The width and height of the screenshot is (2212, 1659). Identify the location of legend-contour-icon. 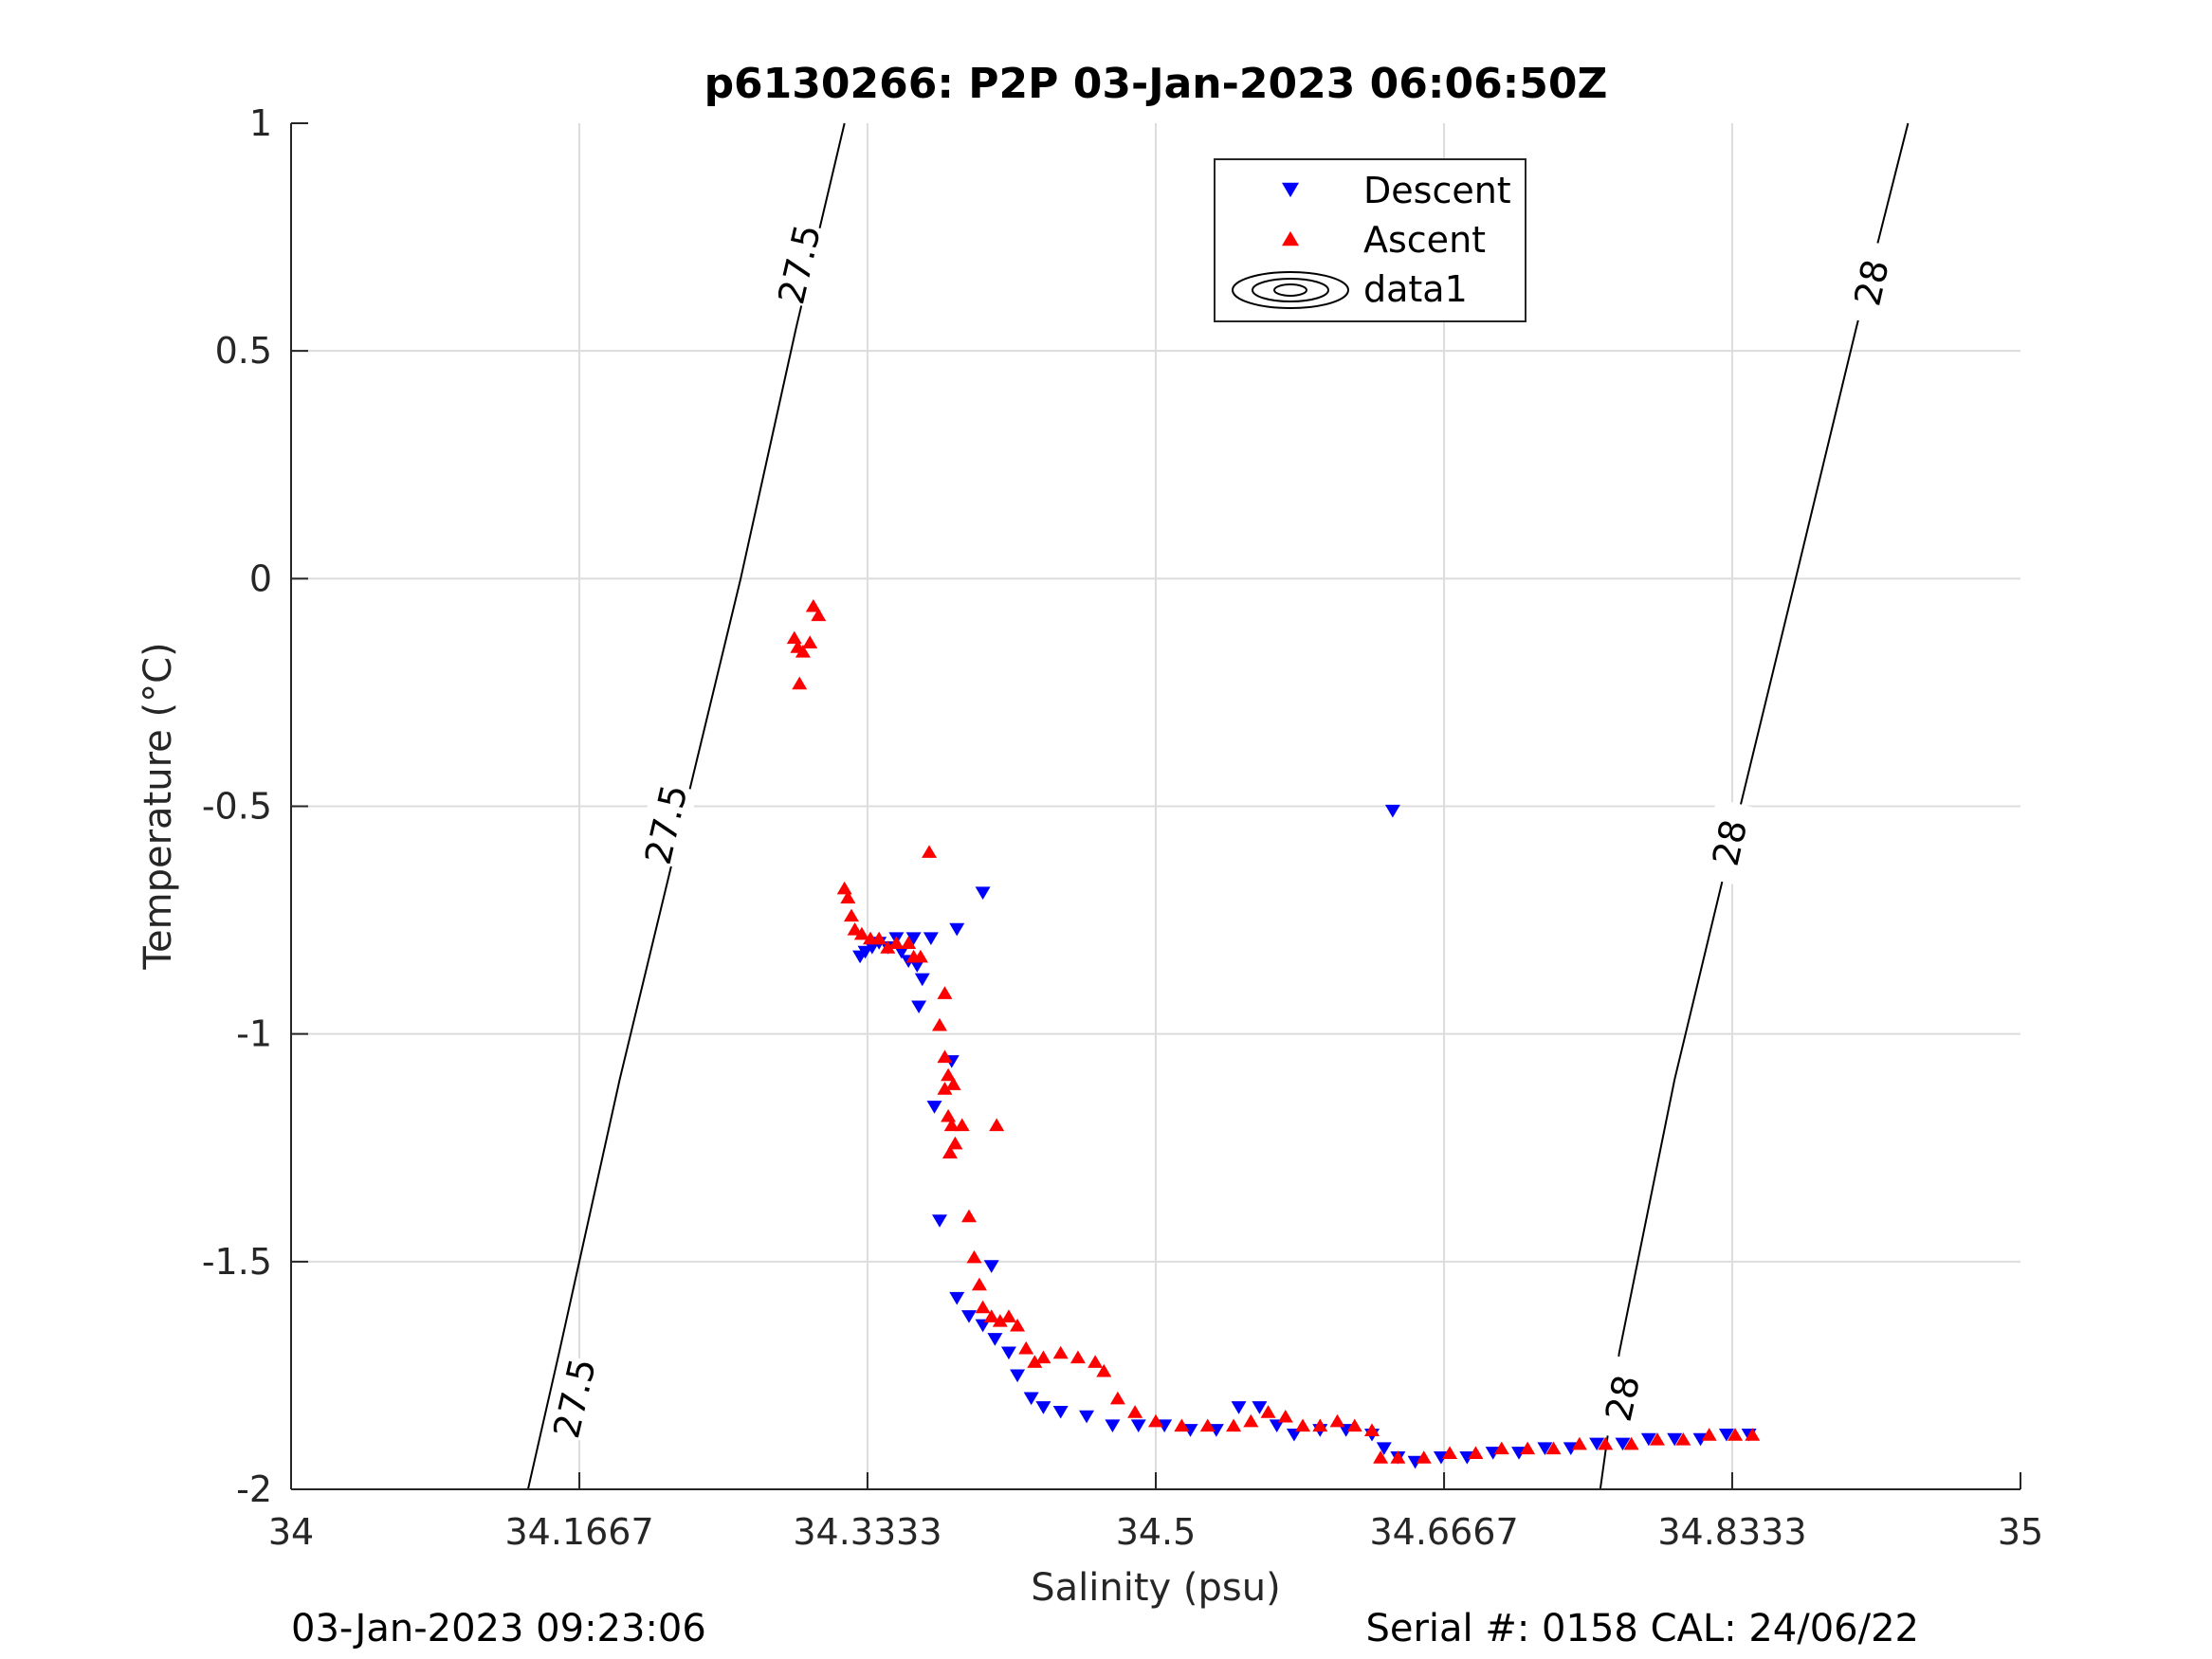
(1290, 290).